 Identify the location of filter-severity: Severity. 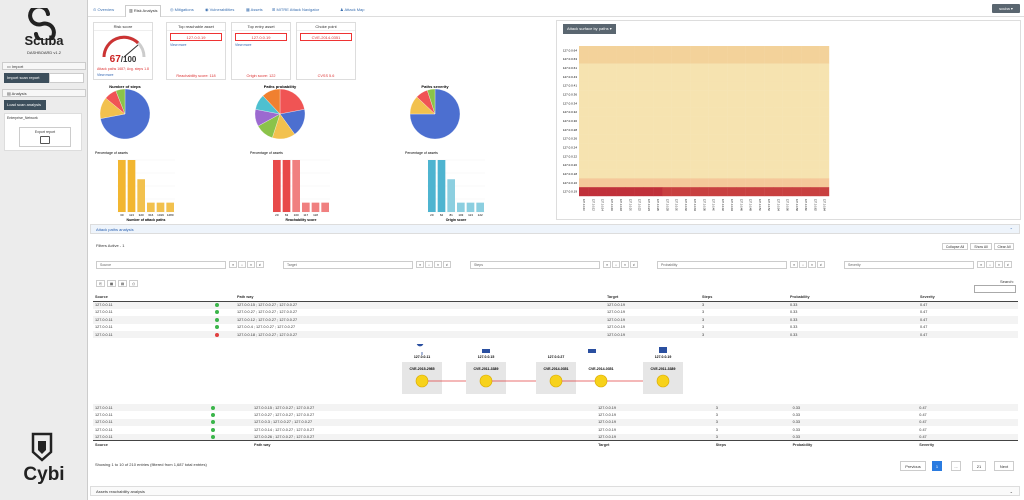
(909, 265).